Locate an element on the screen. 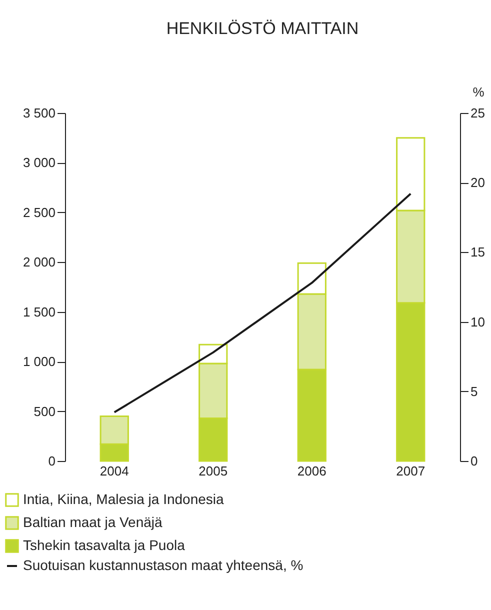 Image resolution: width=491 pixels, height=610 pixels. y2-tick-label: 0 is located at coordinates (474, 461).